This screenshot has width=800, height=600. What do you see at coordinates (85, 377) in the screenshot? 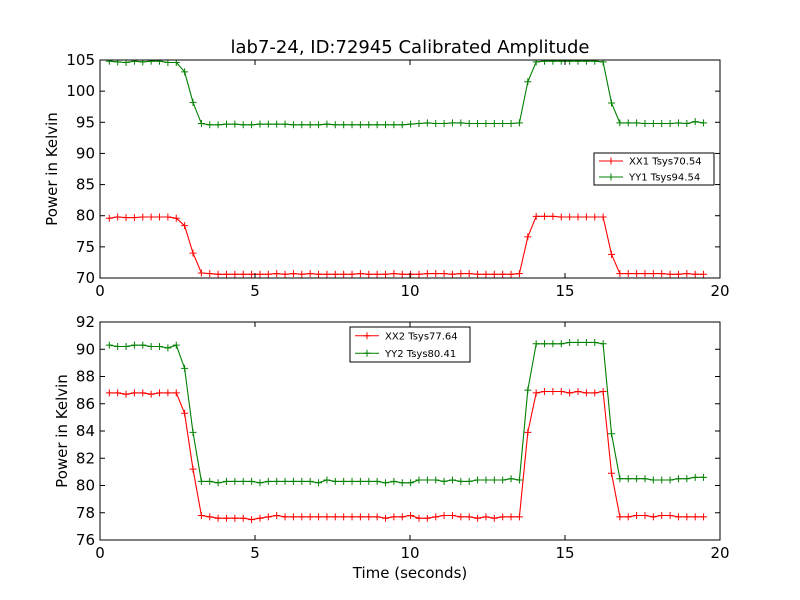
I see `y-tick-label: 88` at bounding box center [85, 377].